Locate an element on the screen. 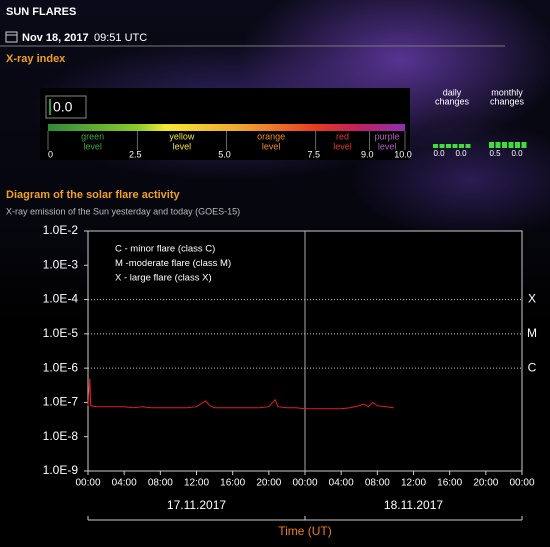 The height and width of the screenshot is (547, 550). level-name: purple is located at coordinates (387, 136).